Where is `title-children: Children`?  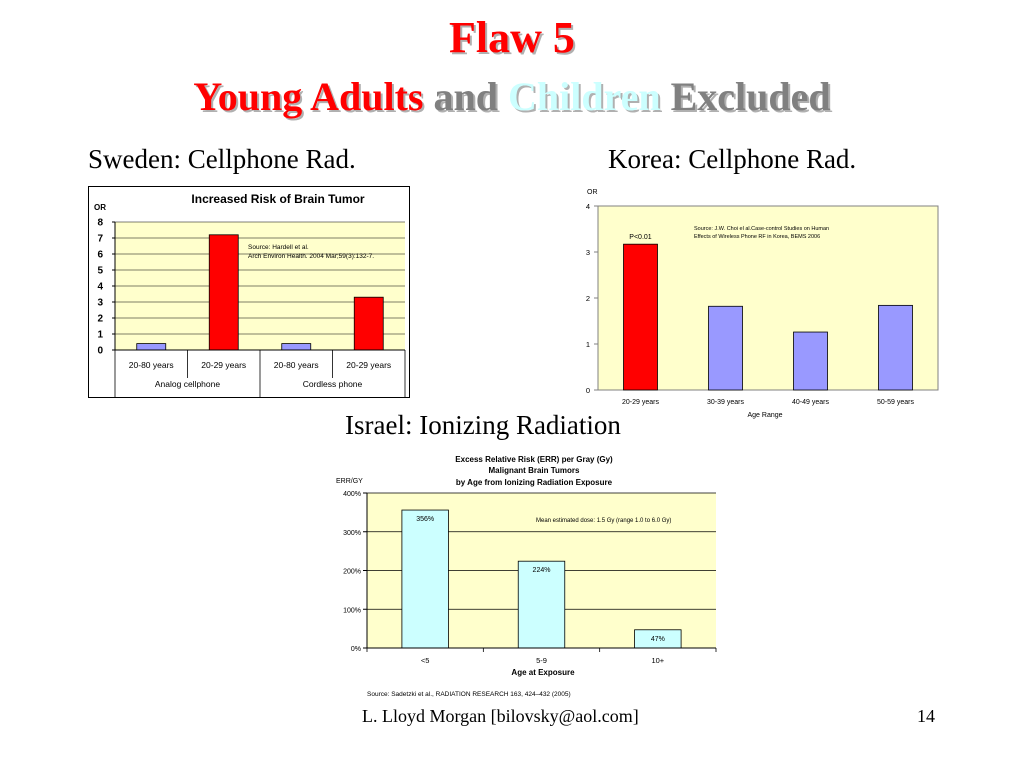
title-children: Children is located at coordinates (584, 96).